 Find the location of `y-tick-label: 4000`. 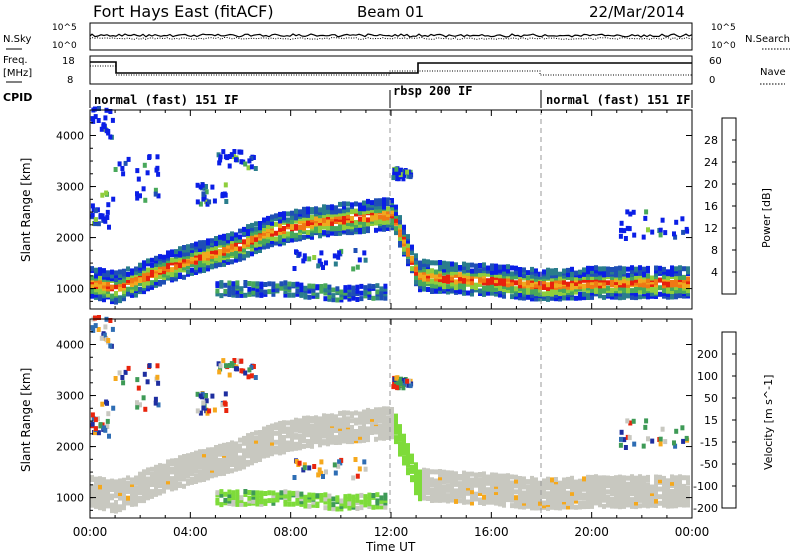

y-tick-label: 4000 is located at coordinates (70, 136).